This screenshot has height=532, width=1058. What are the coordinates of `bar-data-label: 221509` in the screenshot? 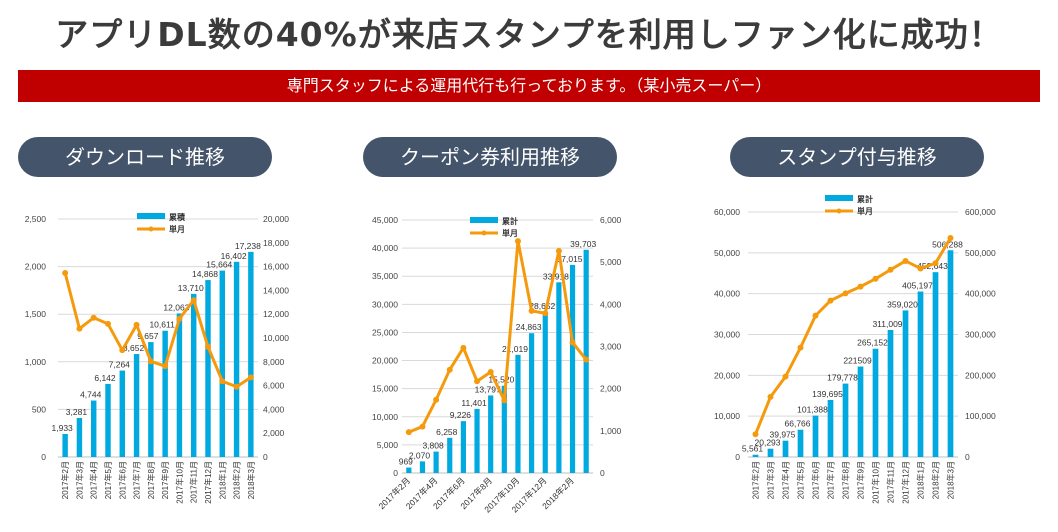 It's located at (857, 361).